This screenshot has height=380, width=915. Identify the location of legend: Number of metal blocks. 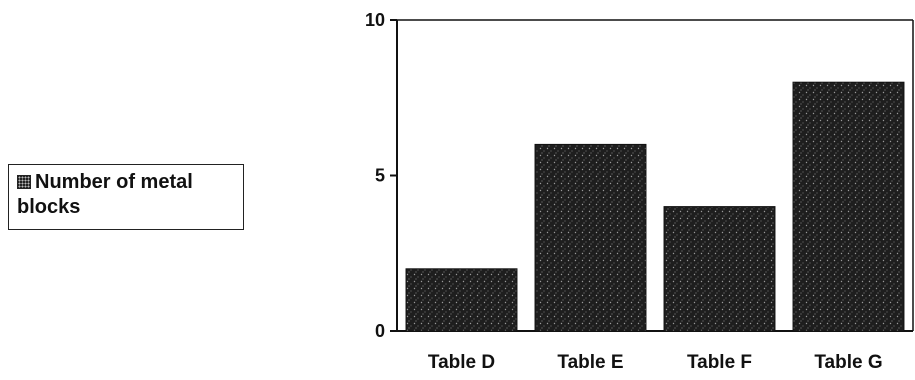
(126, 197).